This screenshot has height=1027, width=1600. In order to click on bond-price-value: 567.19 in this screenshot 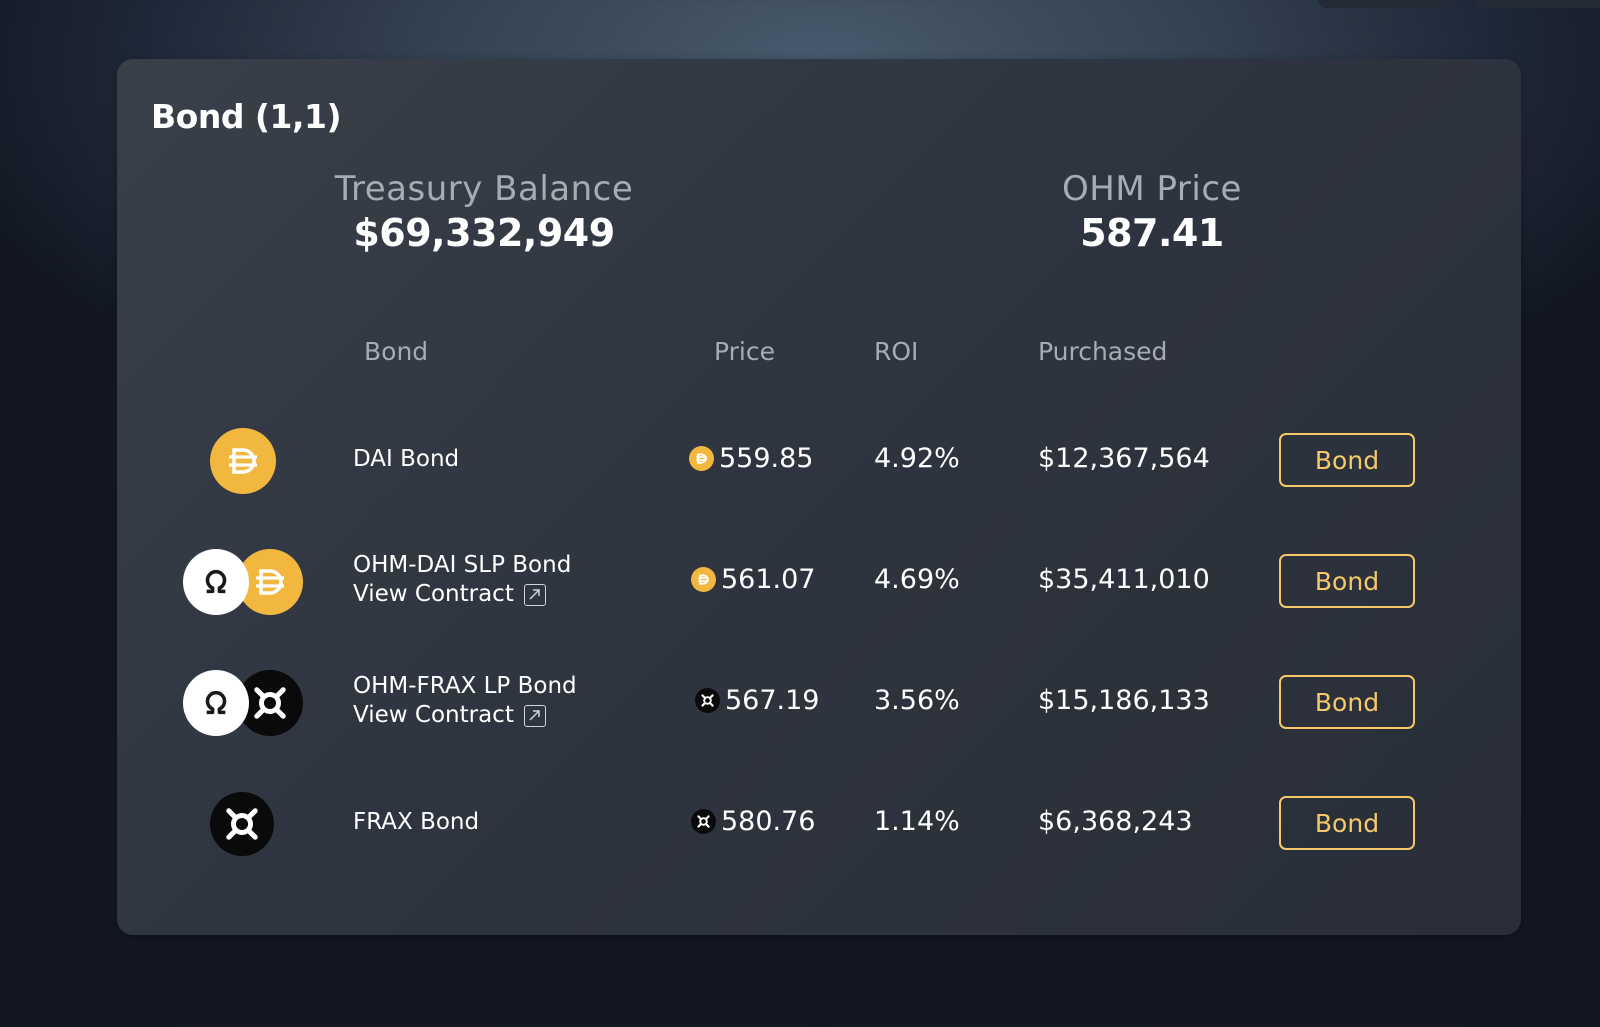, I will do `click(772, 700)`.